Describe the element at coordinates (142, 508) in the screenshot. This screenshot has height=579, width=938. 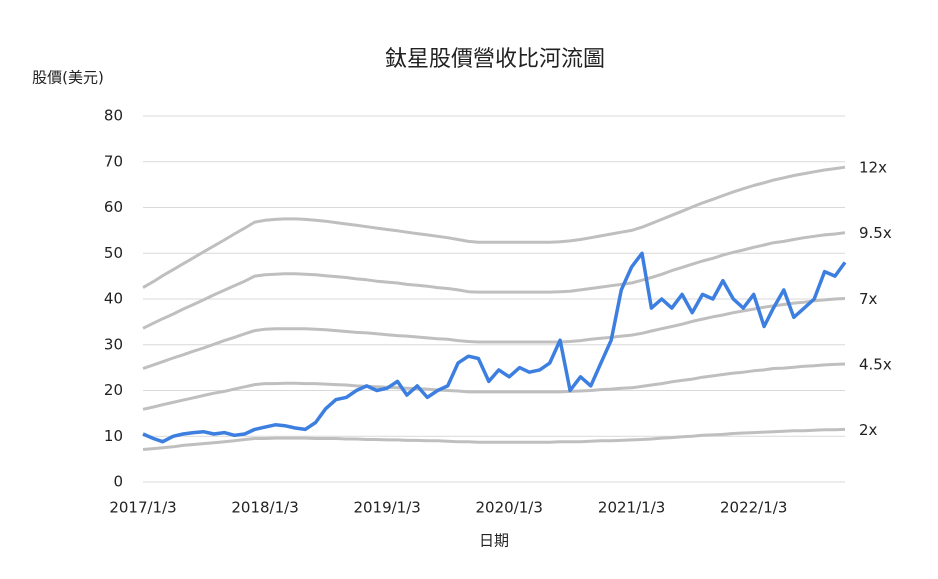
I see `x-tick-label: 2017/1/3` at that location.